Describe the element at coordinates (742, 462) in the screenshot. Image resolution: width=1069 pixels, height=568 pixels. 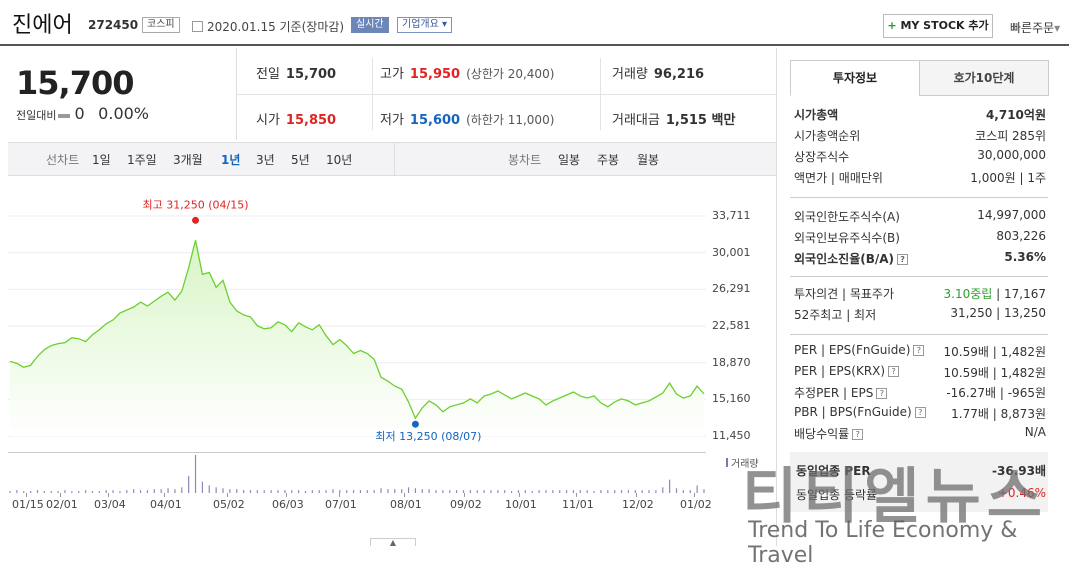
I see `volume-legend: 거래량` at that location.